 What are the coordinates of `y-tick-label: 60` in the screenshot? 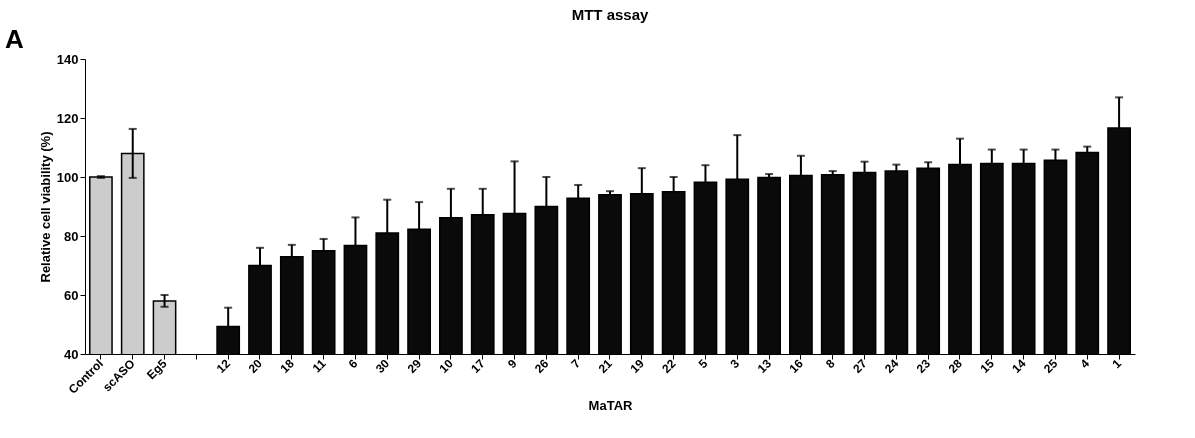 It's located at (71, 295).